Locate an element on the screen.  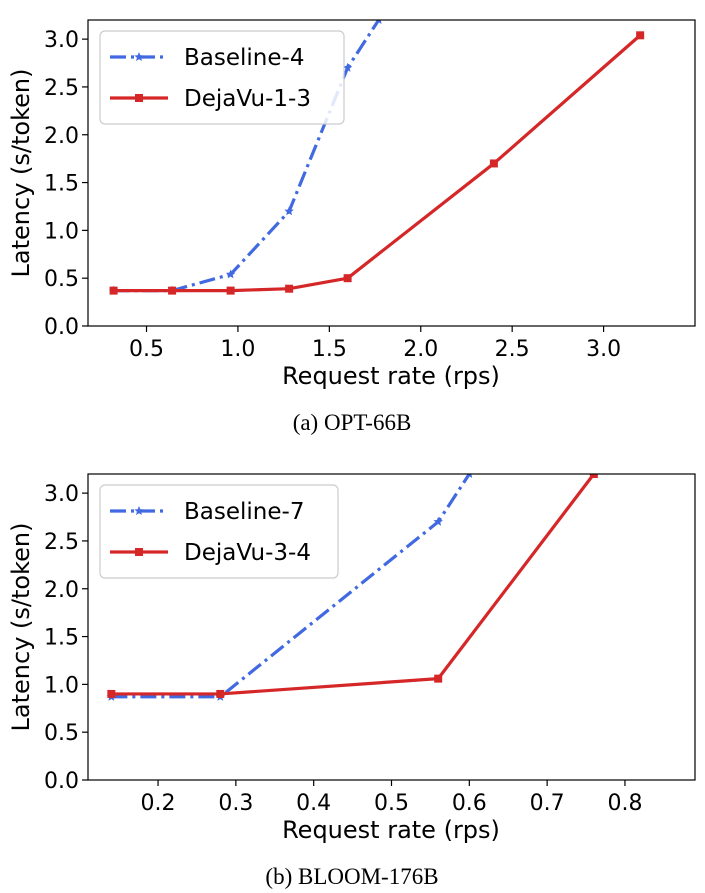
x-tick-label: 2.5 is located at coordinates (512, 349).